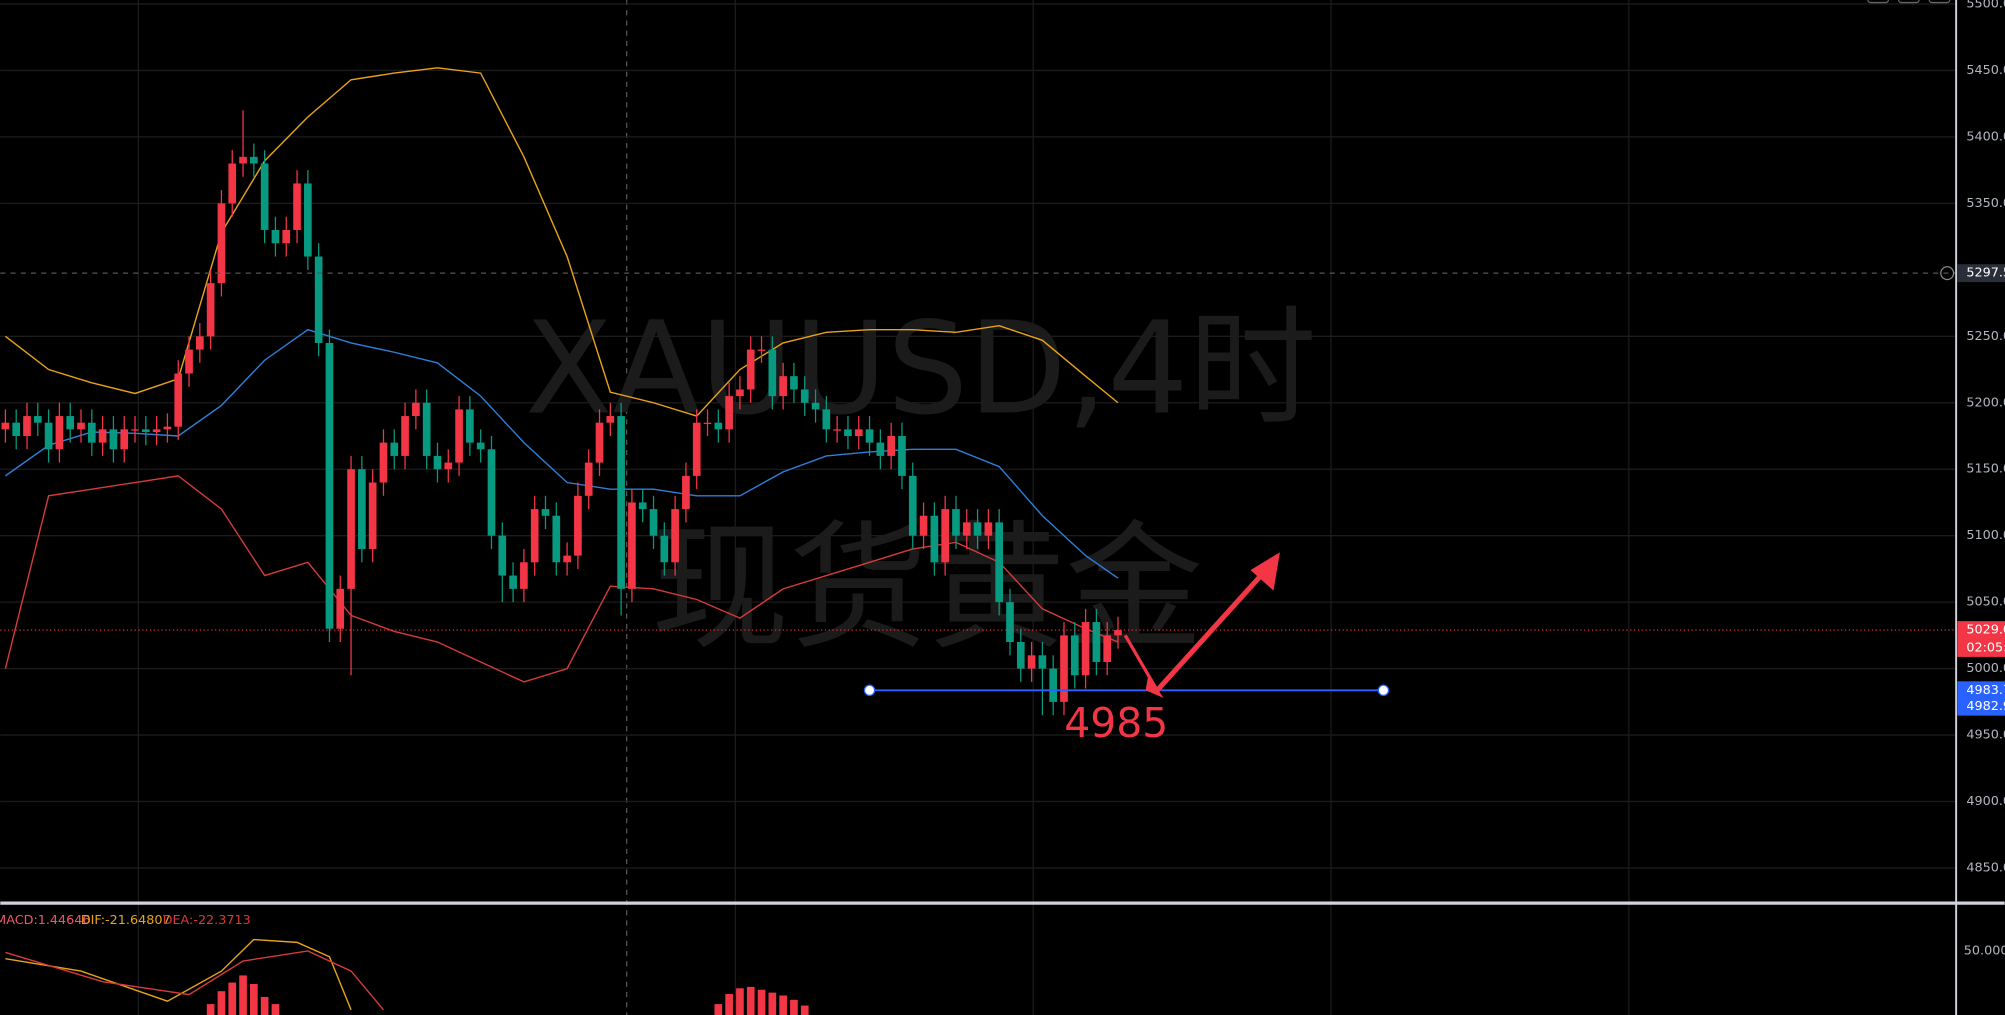 This screenshot has height=1015, width=2005. Describe the element at coordinates (126, 920) in the screenshot. I see `dif-label: DIF:-21.64807` at that location.